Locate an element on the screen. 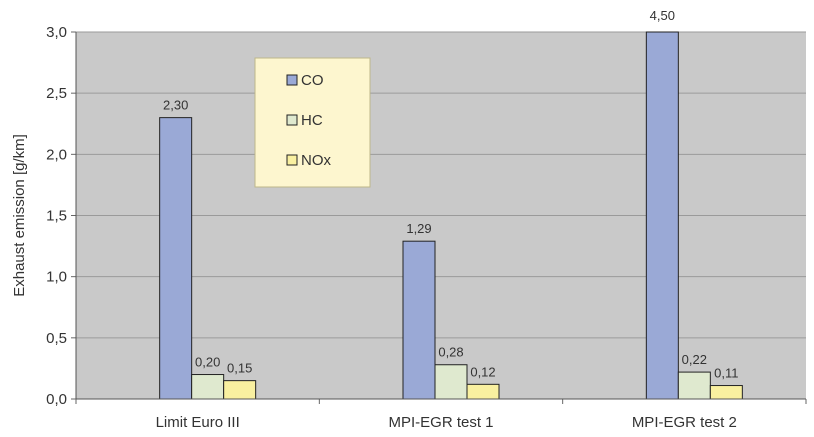  y-axis-ticks: 0,0 0,5 1,0 1,5 2,0 2,5 3,0 is located at coordinates (61, 216).